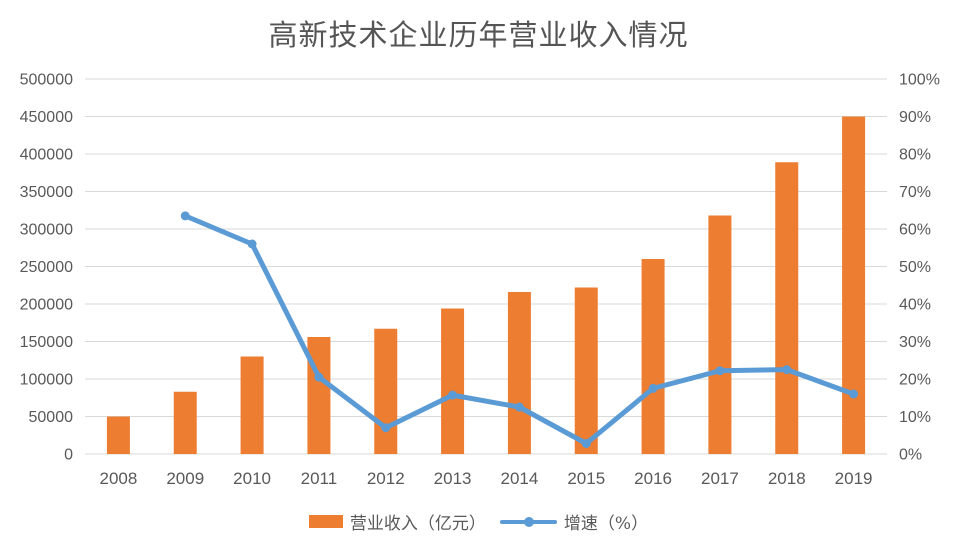  I want to click on x-axis-tick: 2016, so click(653, 478).